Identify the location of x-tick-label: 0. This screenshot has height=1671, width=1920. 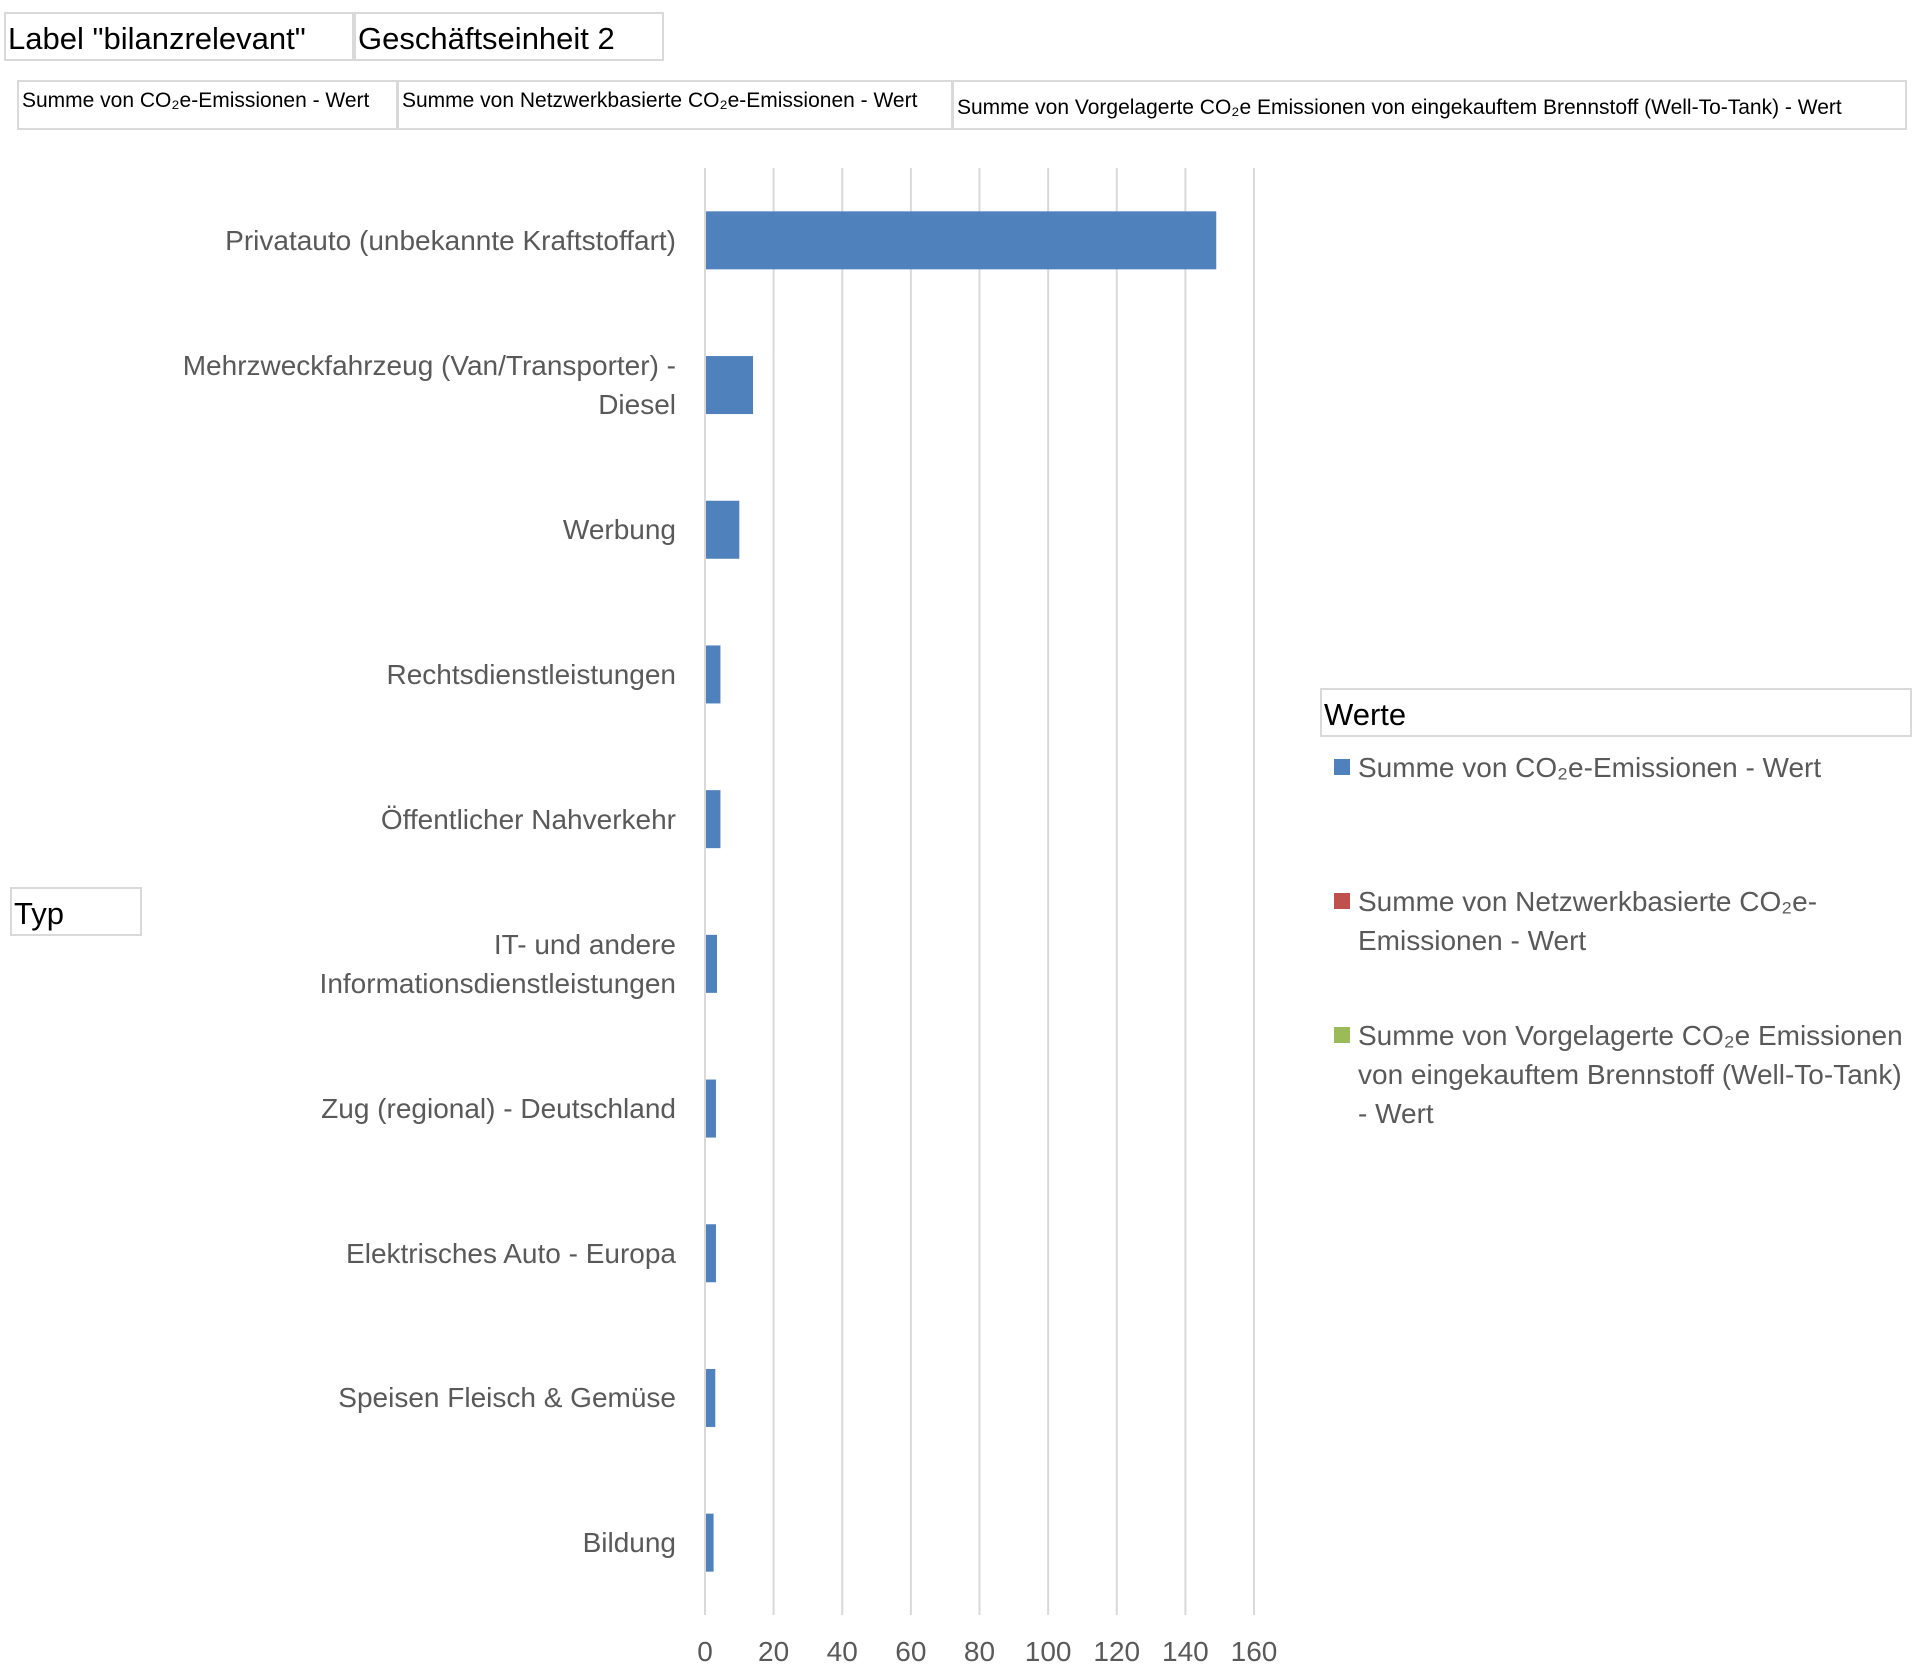
(705, 1651).